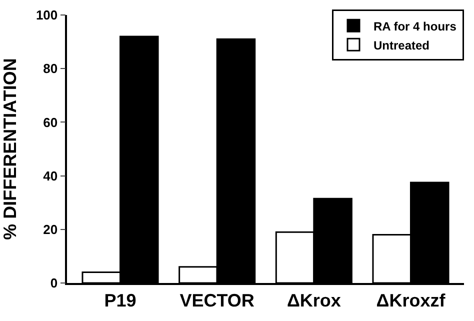 The width and height of the screenshot is (474, 321). Describe the element at coordinates (50, 122) in the screenshot. I see `y-tick-label: 60` at that location.